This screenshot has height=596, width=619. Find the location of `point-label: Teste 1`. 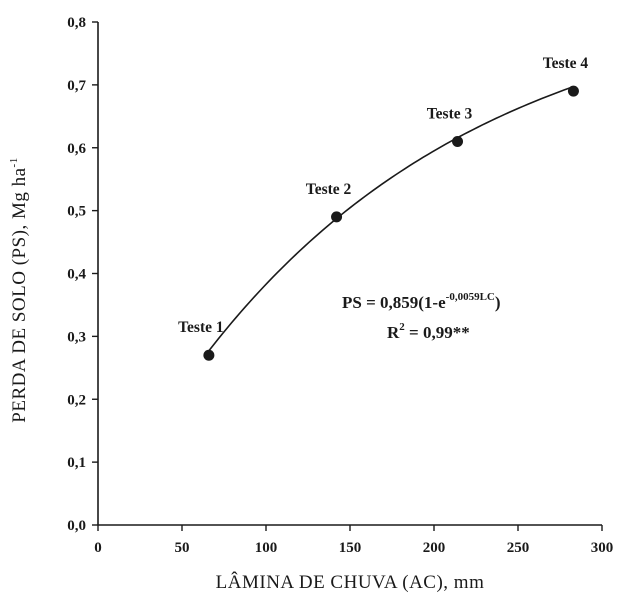

point-label: Teste 1 is located at coordinates (201, 327).